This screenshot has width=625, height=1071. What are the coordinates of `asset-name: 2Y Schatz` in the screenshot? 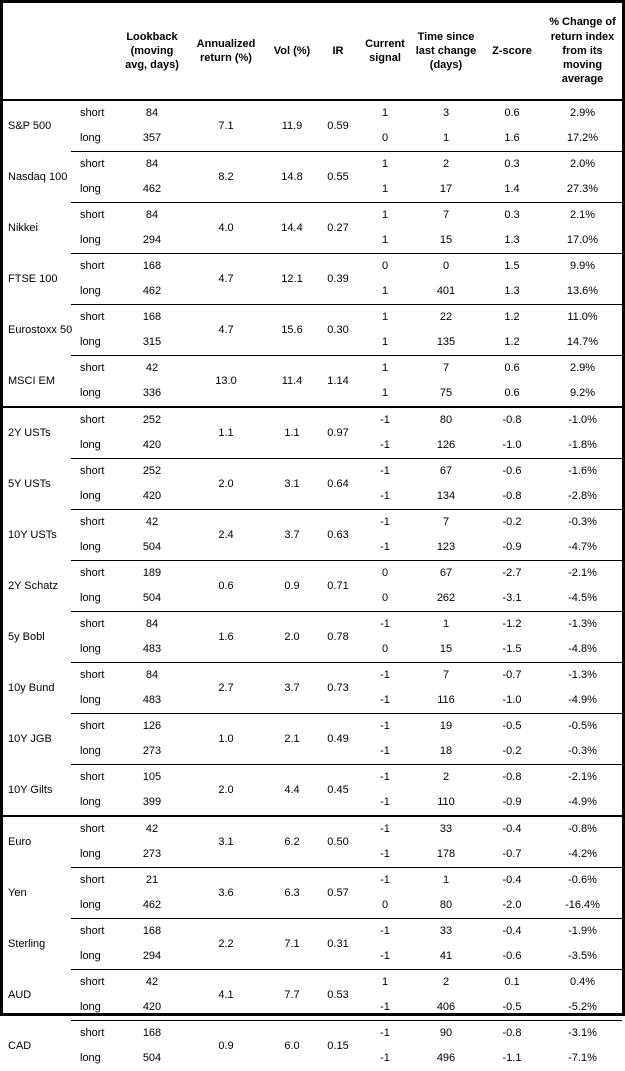 It's located at (37, 586).